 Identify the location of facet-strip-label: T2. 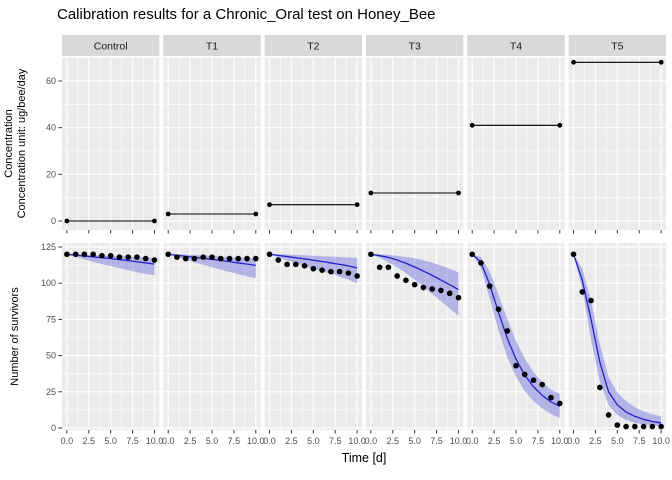
(313, 47).